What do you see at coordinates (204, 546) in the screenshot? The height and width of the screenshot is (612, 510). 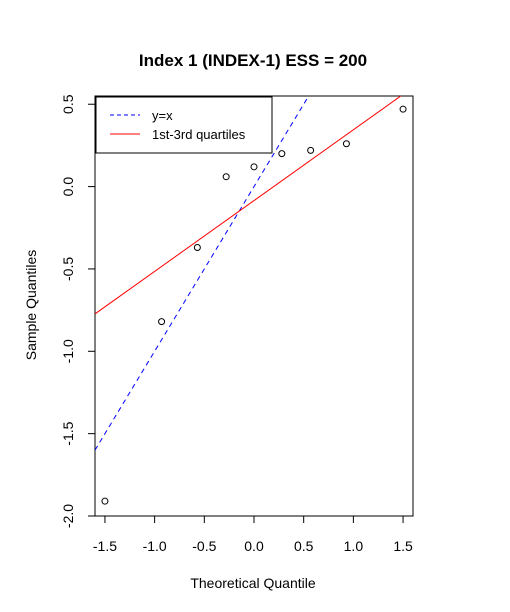 I see `x-tick-label: -0.5` at bounding box center [204, 546].